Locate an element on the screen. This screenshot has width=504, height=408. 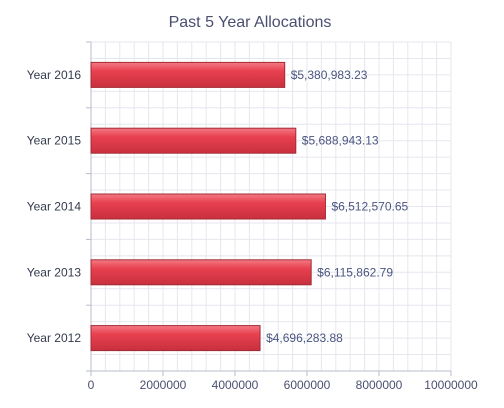
x-tick-label: 6000000 is located at coordinates (307, 385).